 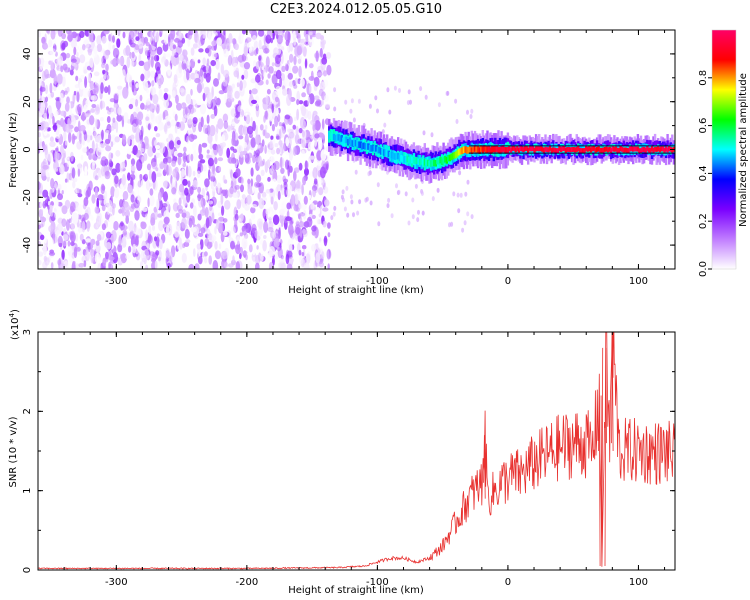 I want to click on snr-x-tick-label: -100, so click(x=377, y=582).